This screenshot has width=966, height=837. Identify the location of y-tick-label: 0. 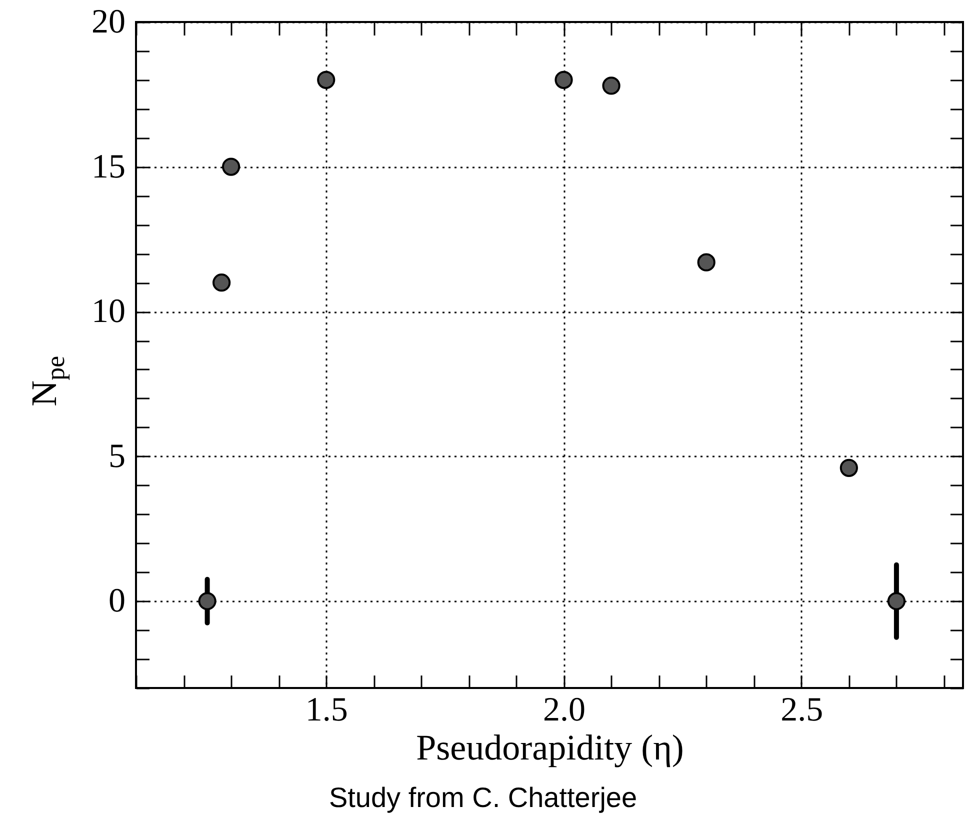
(117, 601).